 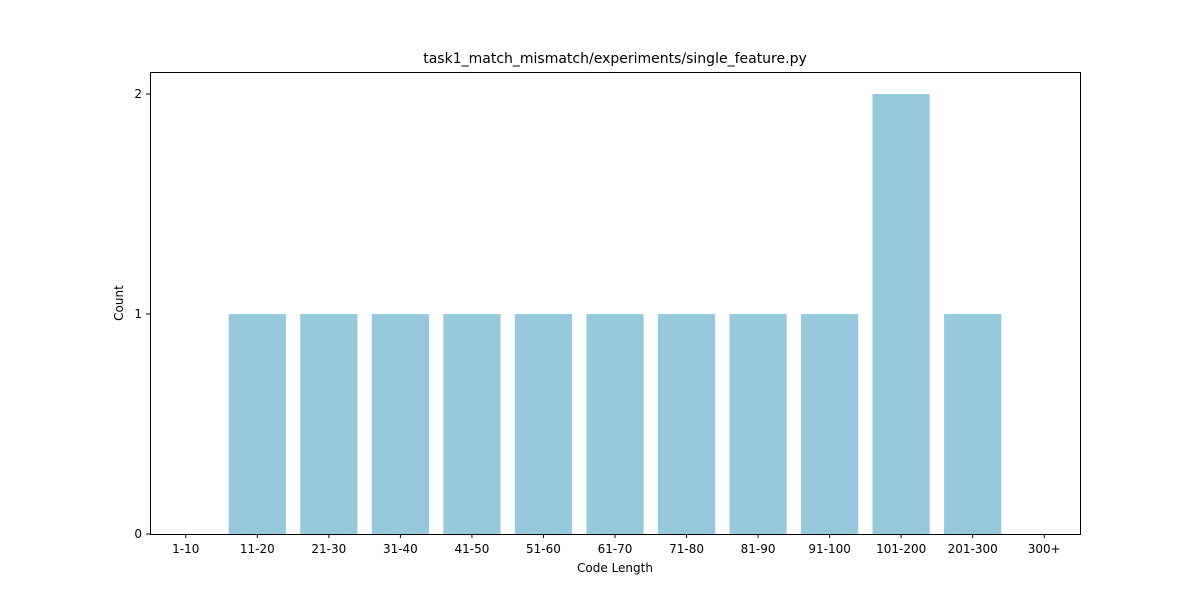 I want to click on x-tick-label: 101-200, so click(x=901, y=549).